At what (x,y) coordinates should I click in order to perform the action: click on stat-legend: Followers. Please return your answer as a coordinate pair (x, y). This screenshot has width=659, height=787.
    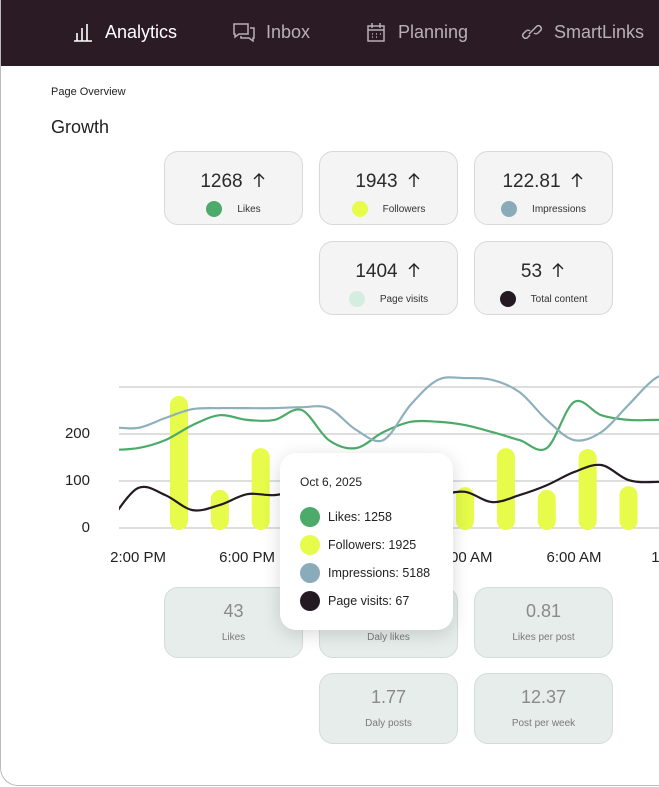
    Looking at the image, I should click on (388, 209).